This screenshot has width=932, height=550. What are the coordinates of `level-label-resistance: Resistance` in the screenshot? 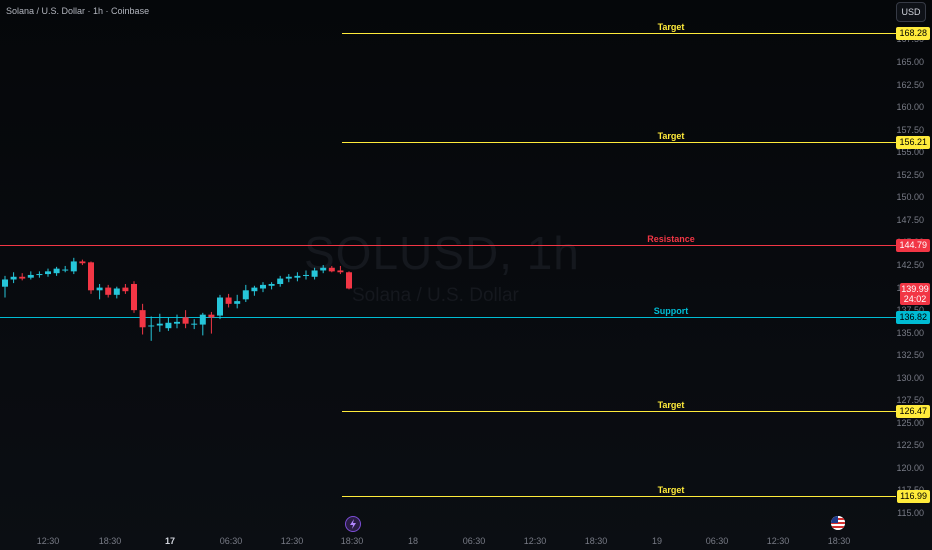 It's located at (671, 238).